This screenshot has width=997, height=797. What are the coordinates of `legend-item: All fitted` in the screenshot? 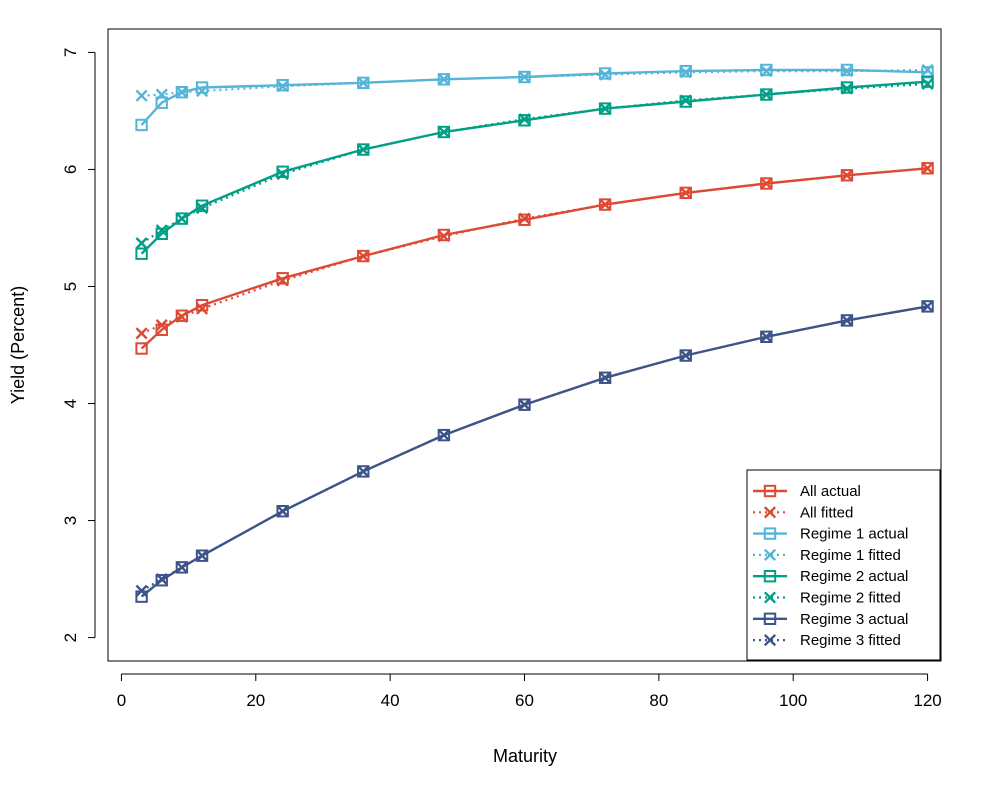 It's located at (803, 512).